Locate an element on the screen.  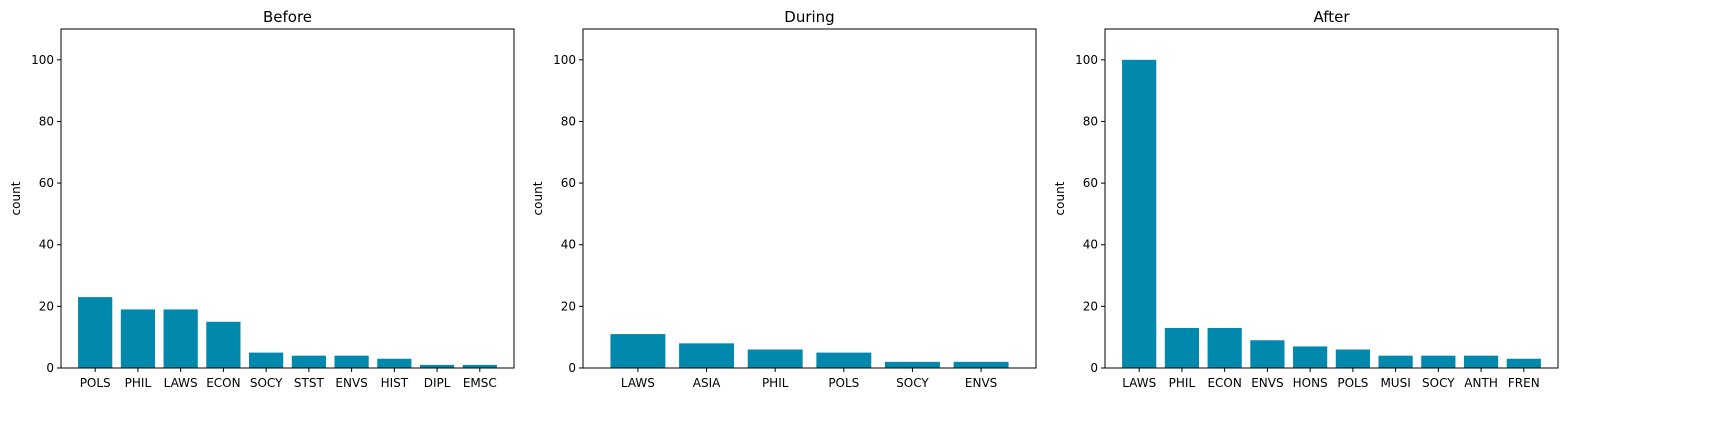
bar-hist is located at coordinates (394, 363).